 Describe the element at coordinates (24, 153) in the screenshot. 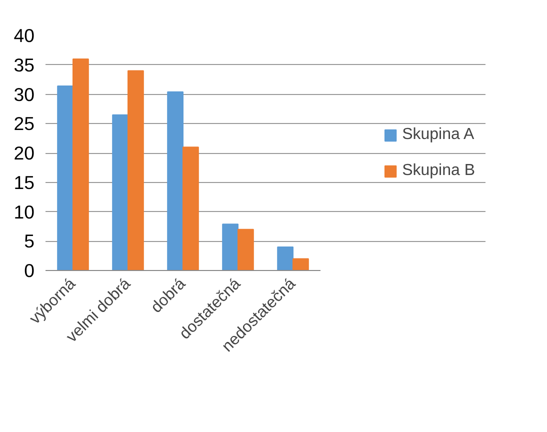

I see `y-tick-label: 20` at that location.